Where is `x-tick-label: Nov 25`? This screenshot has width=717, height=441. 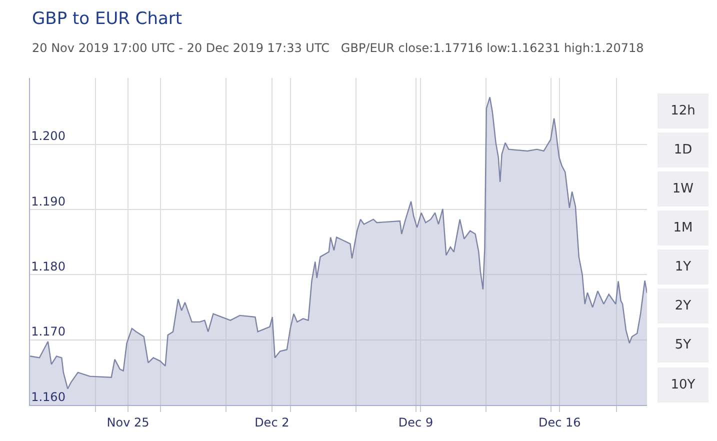 x-tick-label: Nov 25 is located at coordinates (128, 422).